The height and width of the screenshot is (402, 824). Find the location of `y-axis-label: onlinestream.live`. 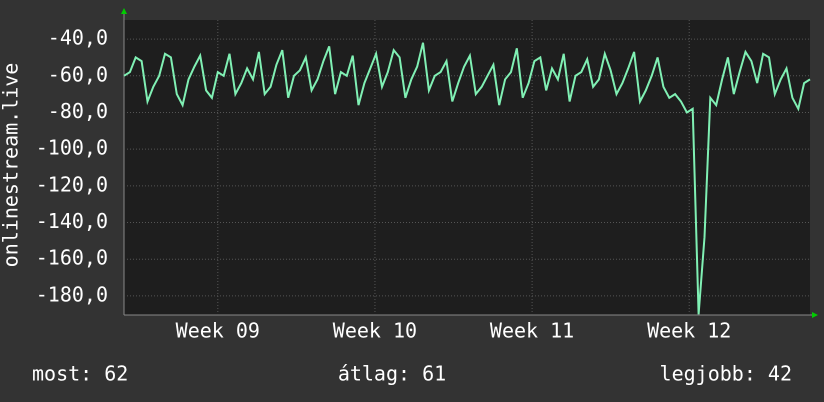

y-axis-label: onlinestream.live is located at coordinates (11, 165).